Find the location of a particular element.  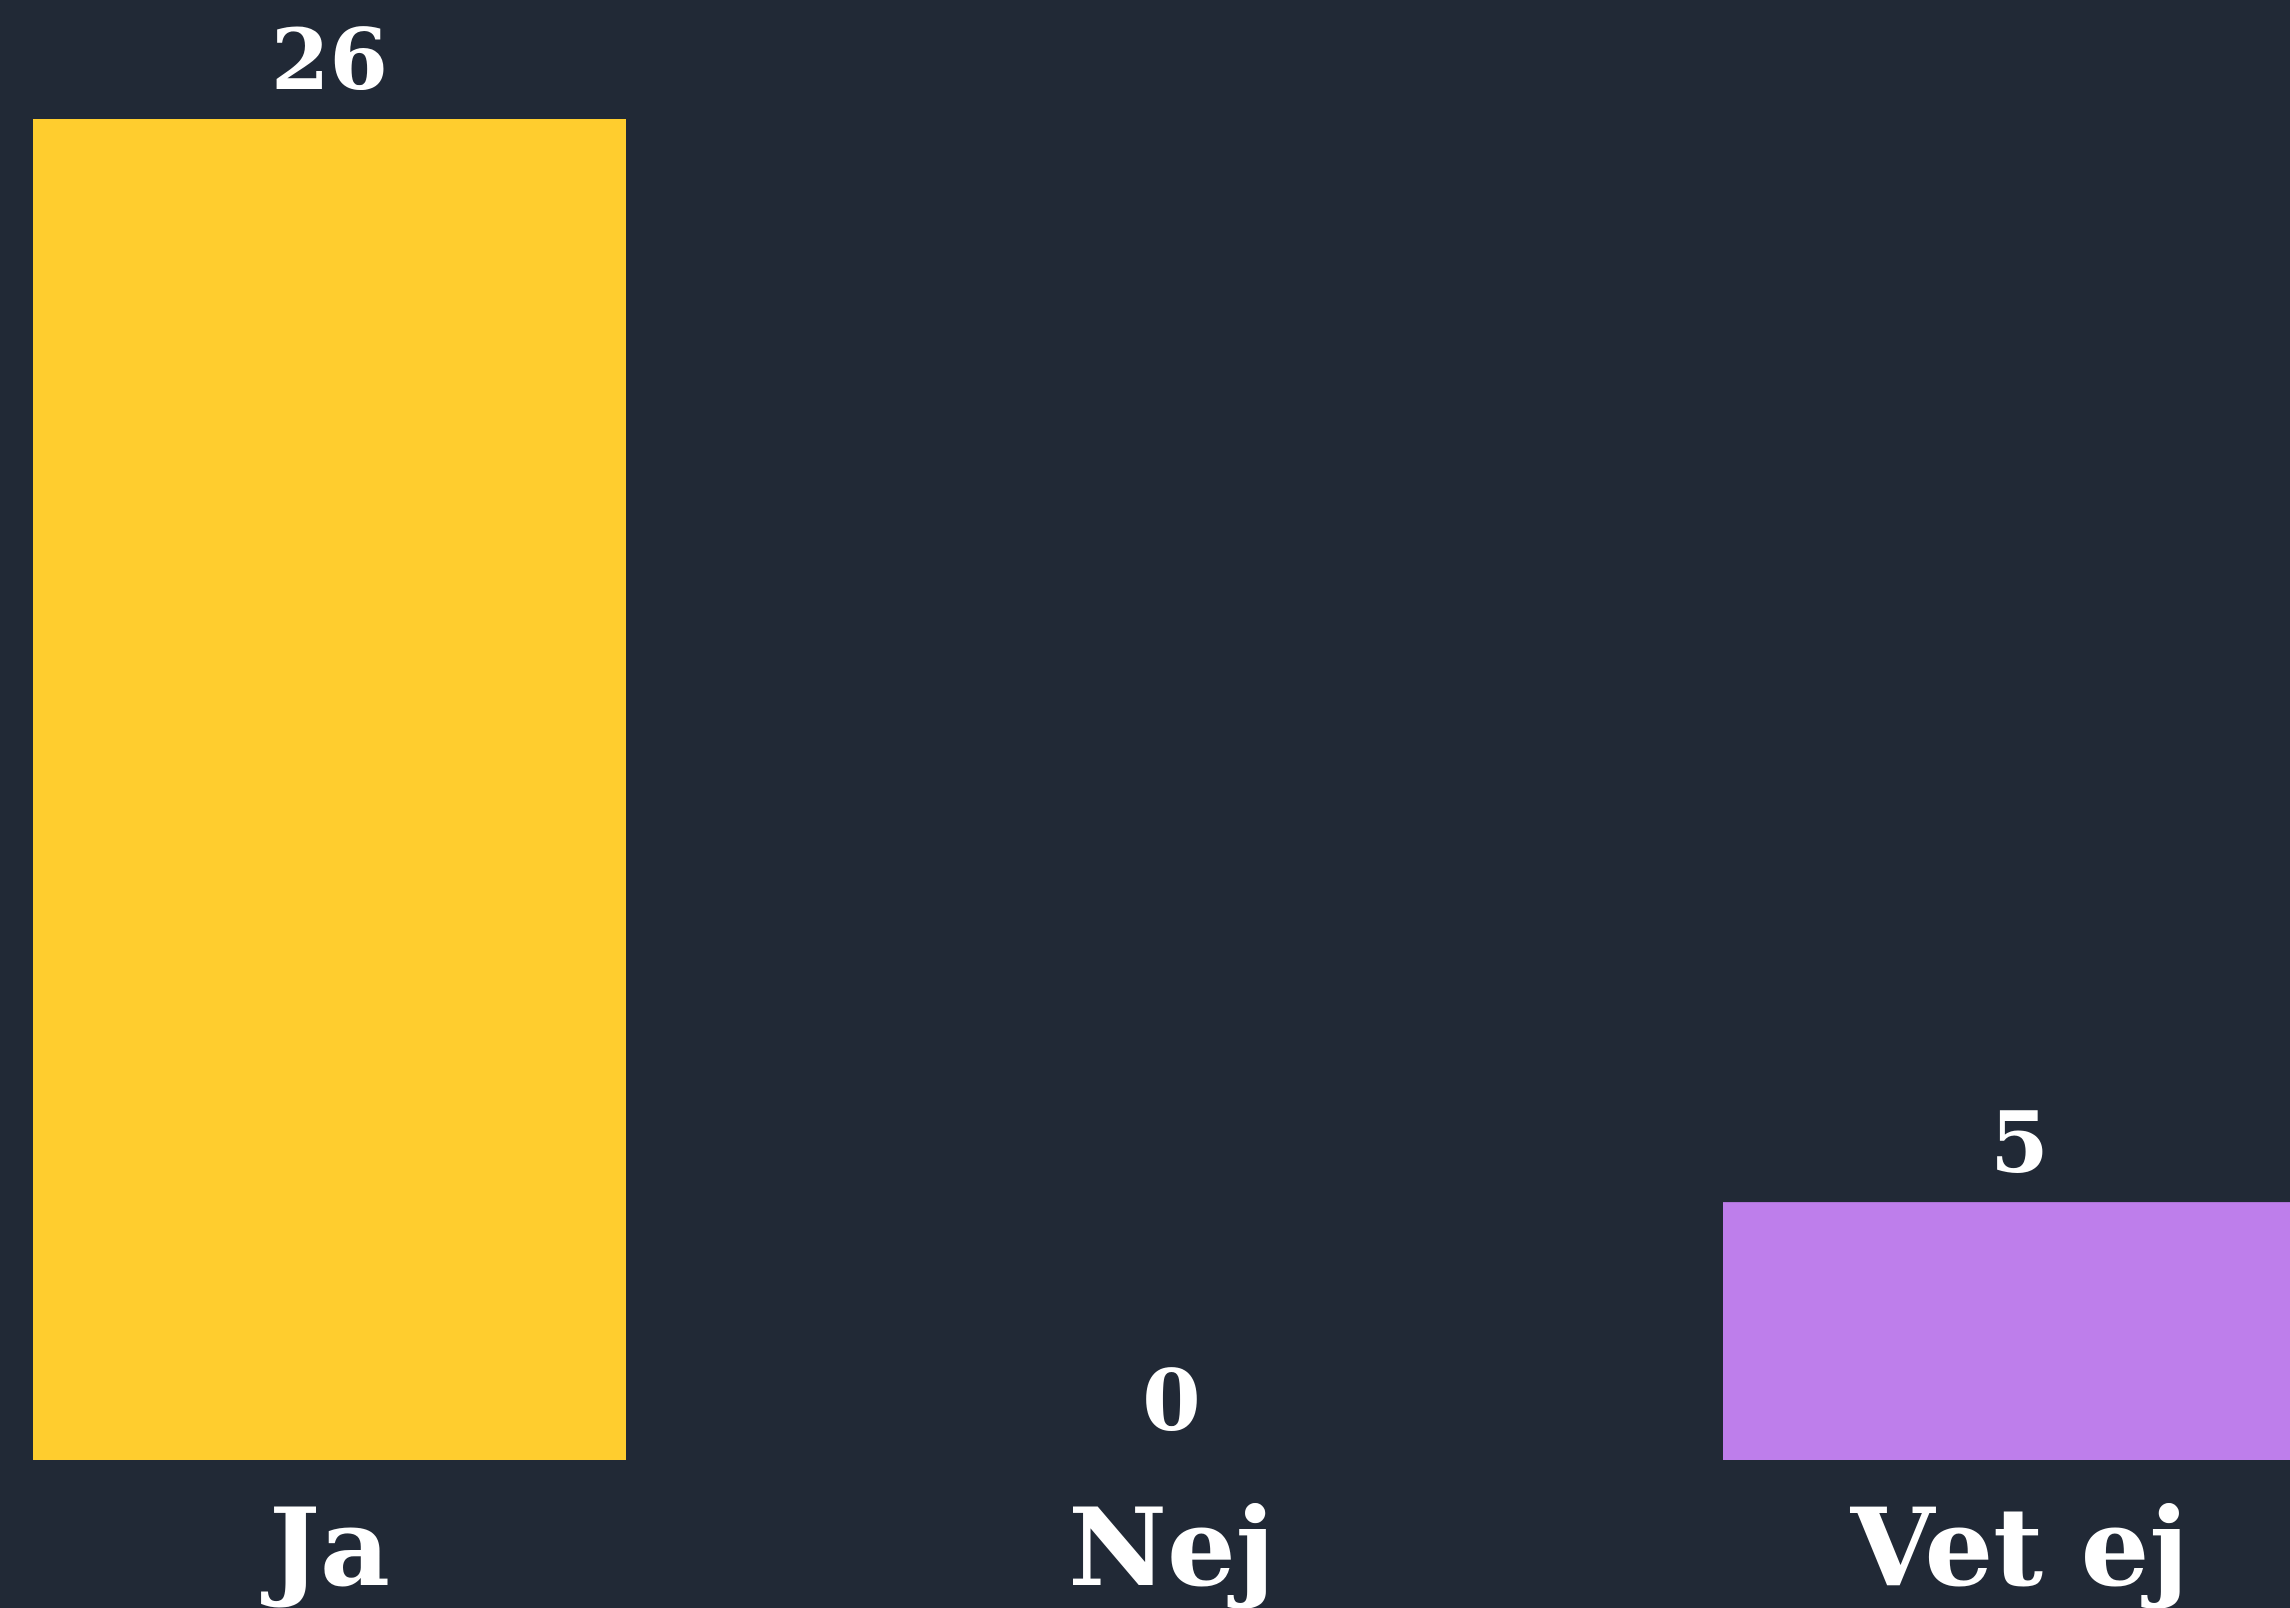

value-label-2: 5 is located at coordinates (2019, 1142).